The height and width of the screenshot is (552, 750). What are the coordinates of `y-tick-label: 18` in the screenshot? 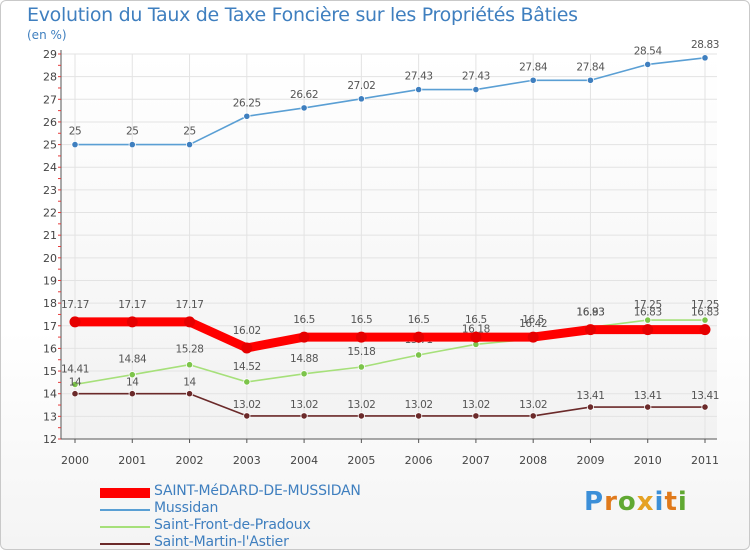 It's located at (50, 303).